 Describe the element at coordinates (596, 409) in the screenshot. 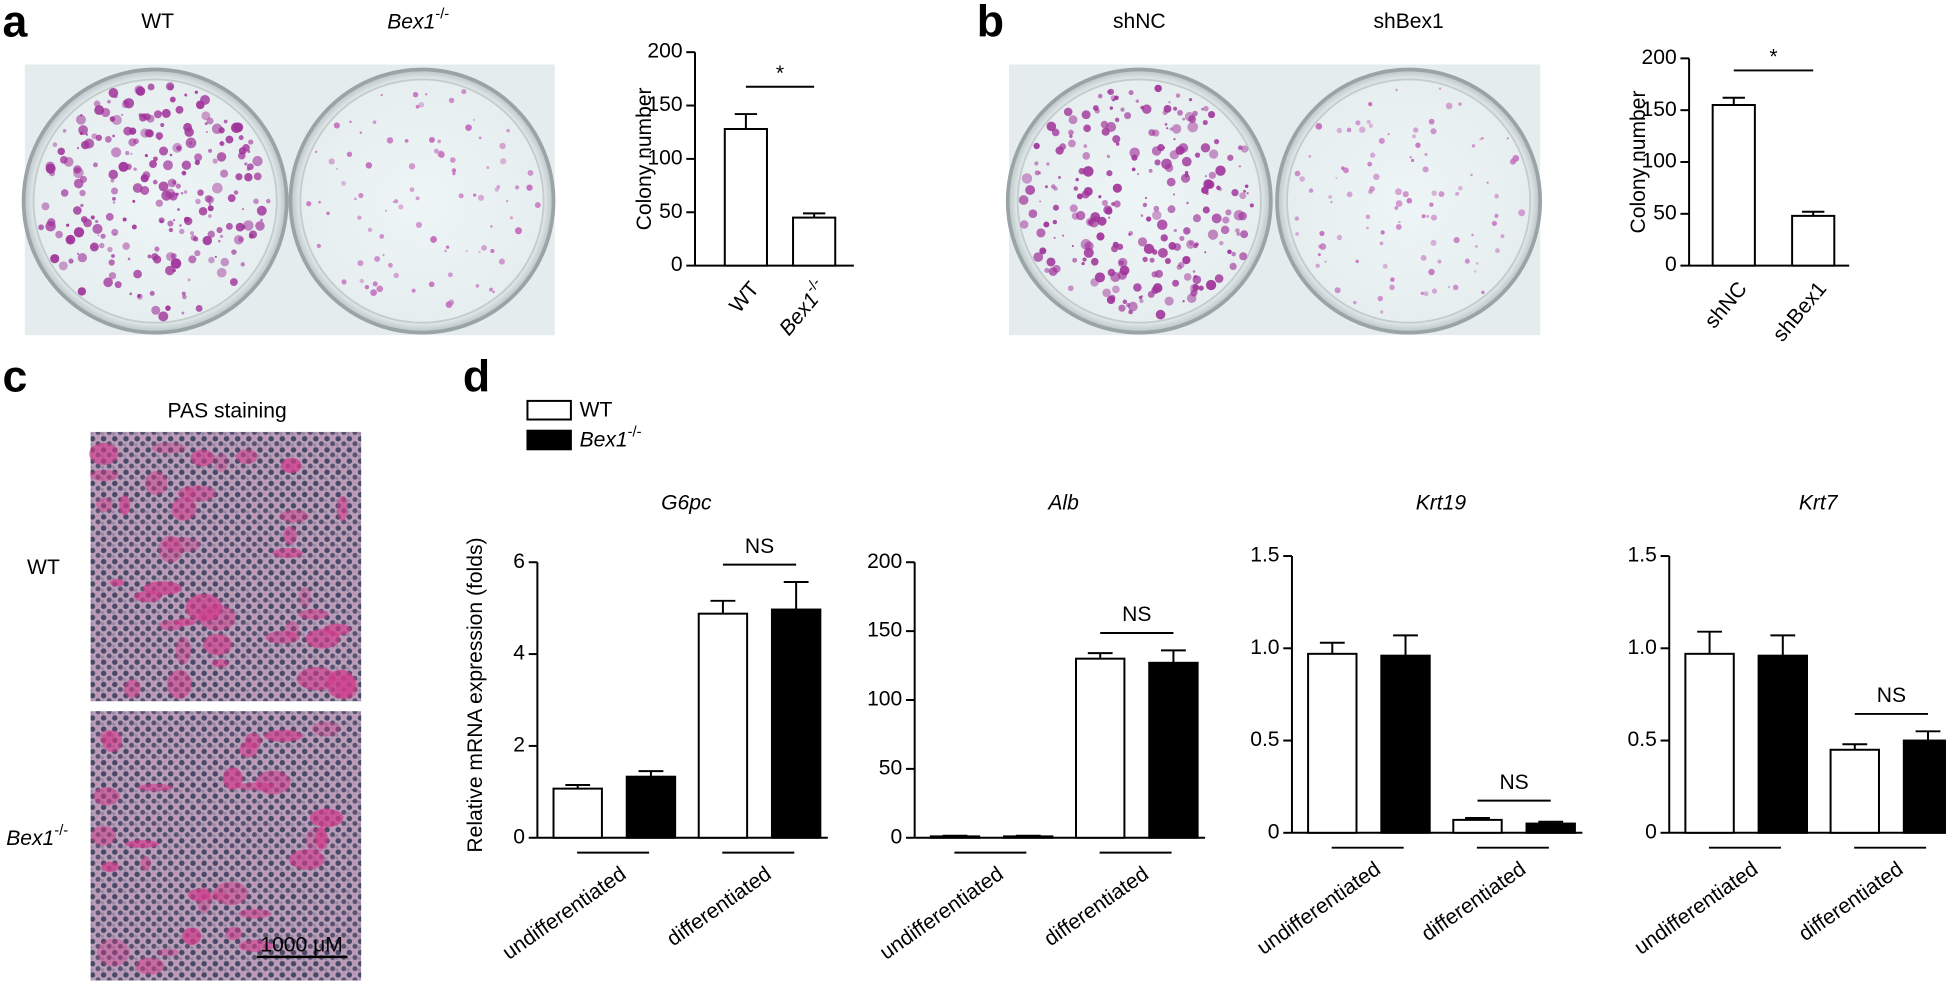

I see `legend-label: WT` at that location.